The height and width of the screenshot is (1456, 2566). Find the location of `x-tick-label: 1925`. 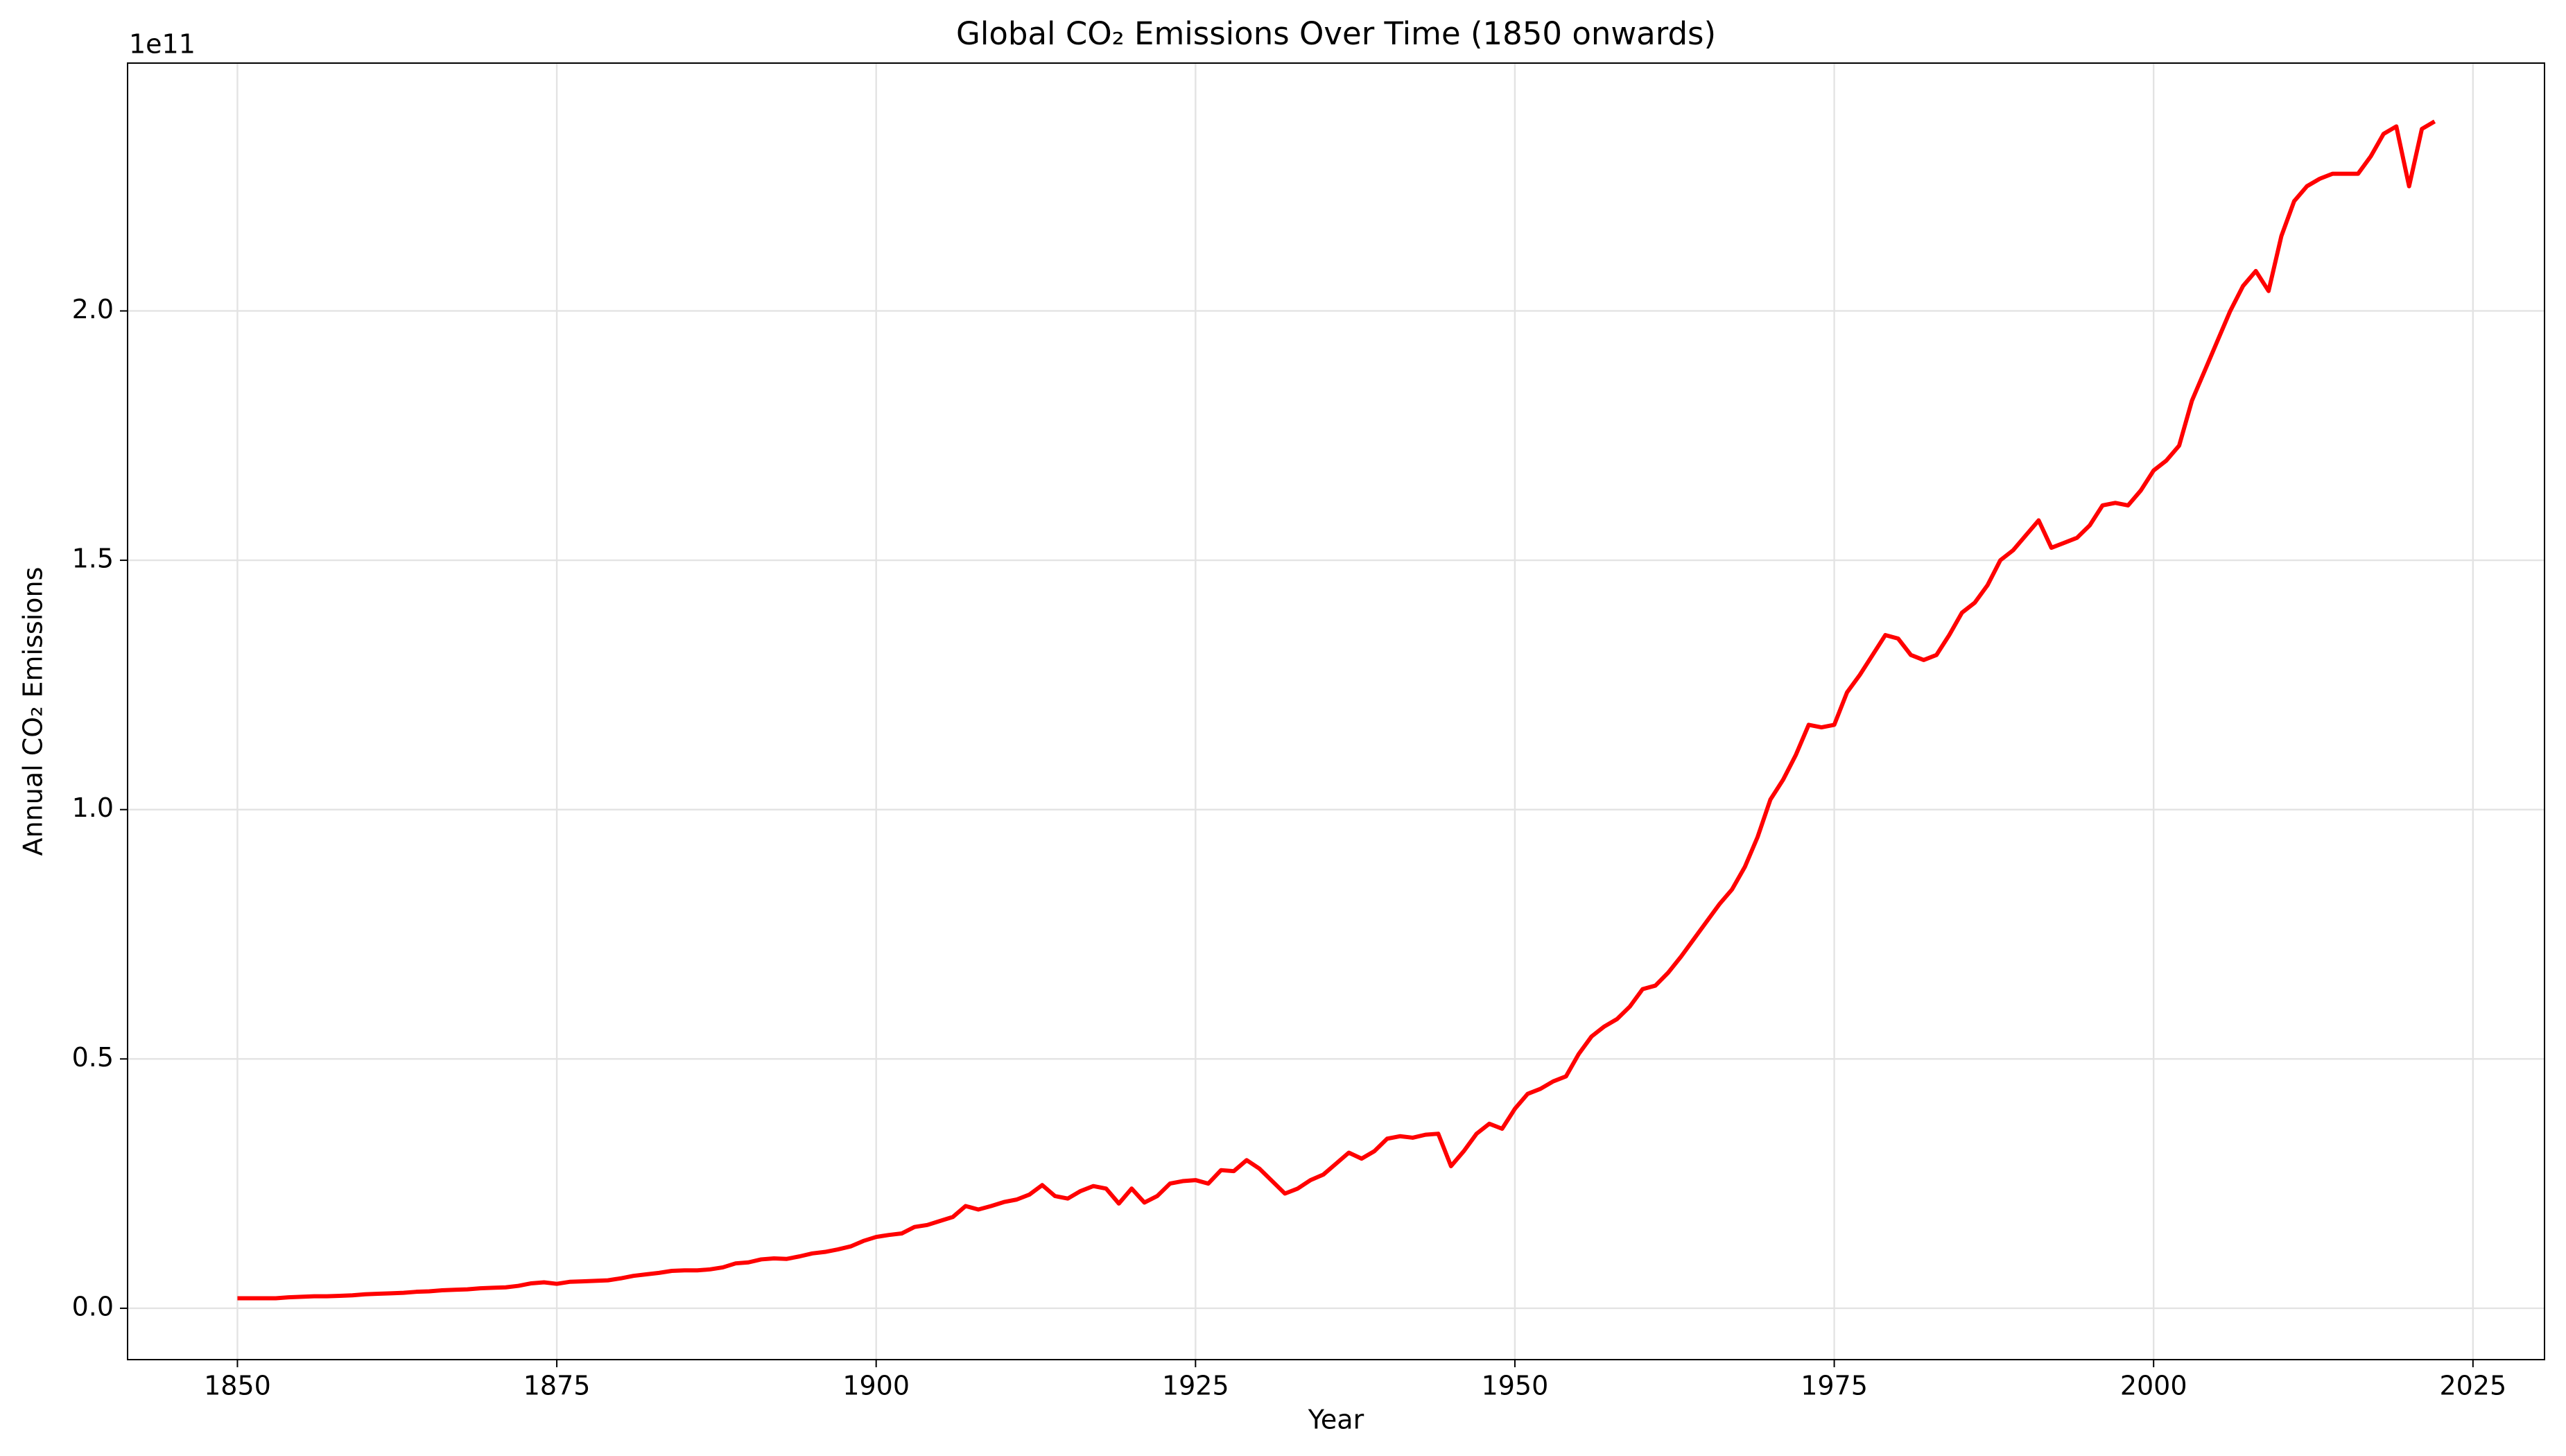

x-tick-label: 1925 is located at coordinates (1195, 1386).